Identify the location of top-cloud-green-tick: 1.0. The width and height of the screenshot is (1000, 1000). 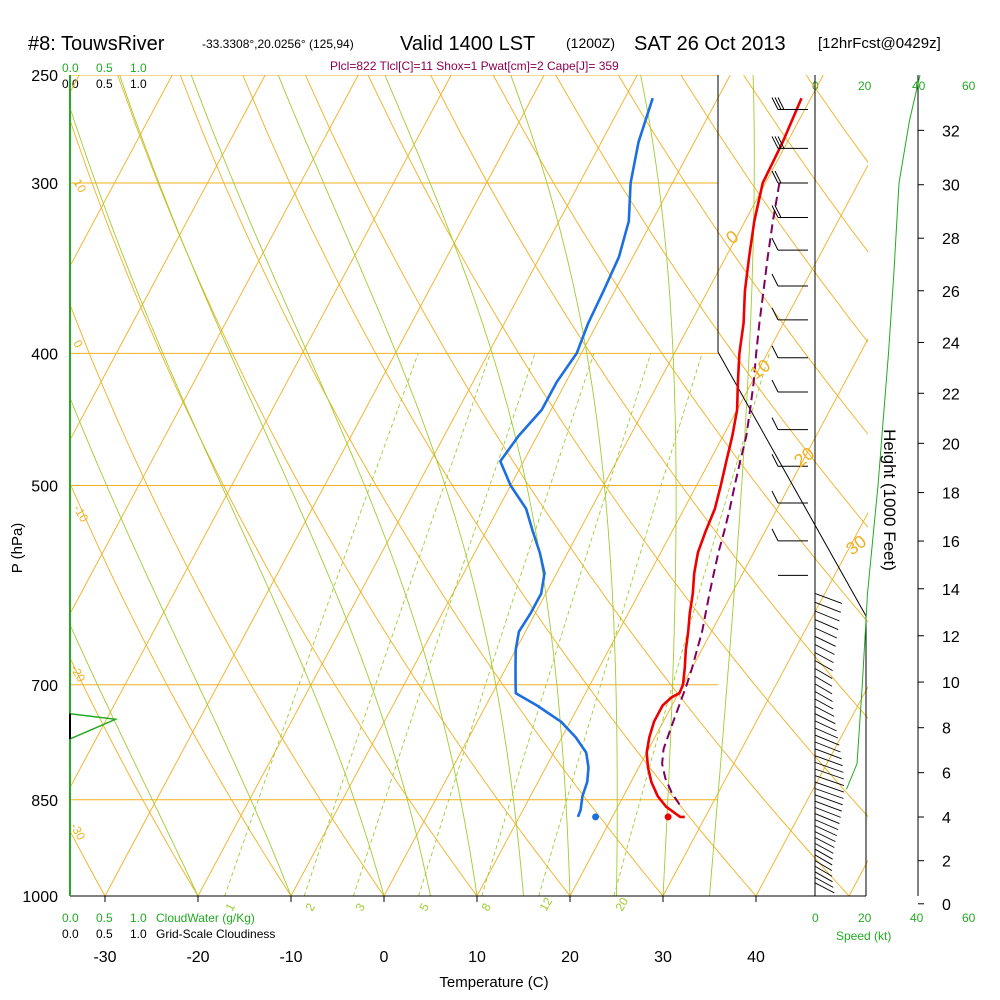
(138, 68).